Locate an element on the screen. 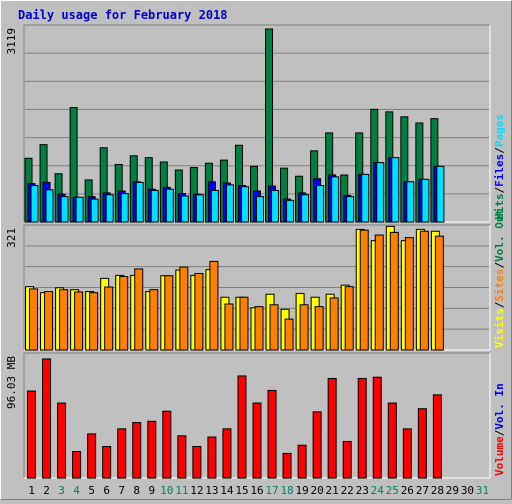 Image resolution: width=512 pixels, height=504 pixels. day-label: 22 is located at coordinates (347, 490).